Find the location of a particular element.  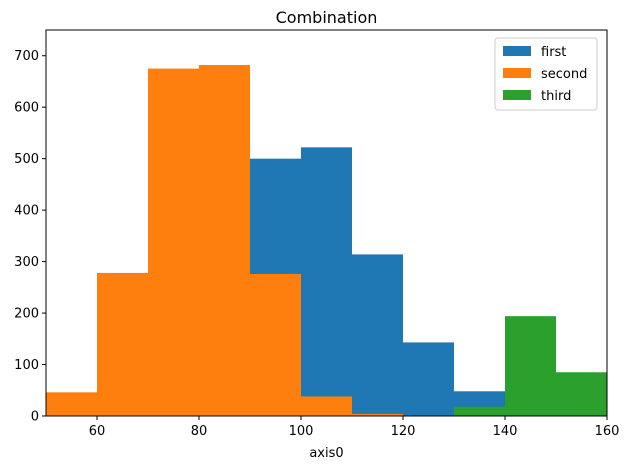

x-tick-label: 120 is located at coordinates (403, 431).